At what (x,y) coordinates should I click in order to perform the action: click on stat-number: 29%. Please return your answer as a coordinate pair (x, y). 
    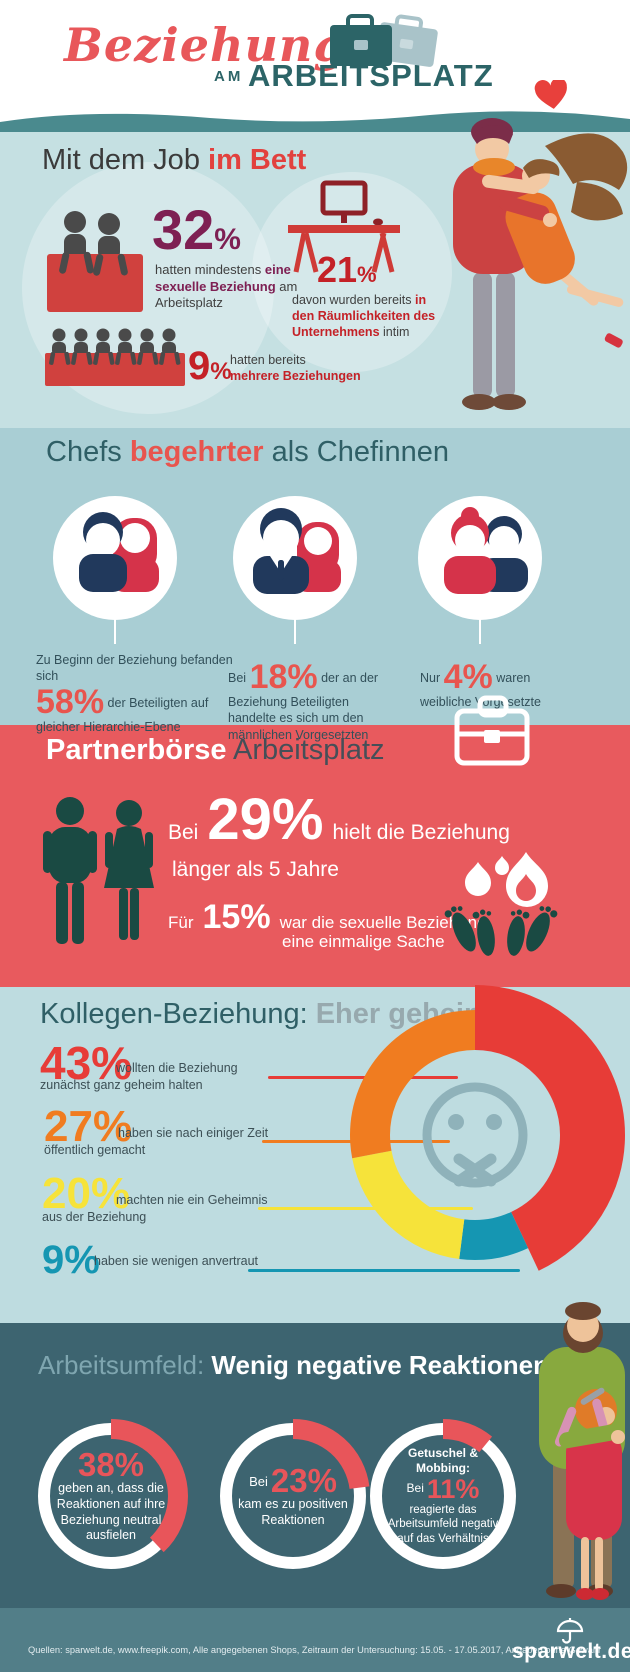
    Looking at the image, I should click on (265, 819).